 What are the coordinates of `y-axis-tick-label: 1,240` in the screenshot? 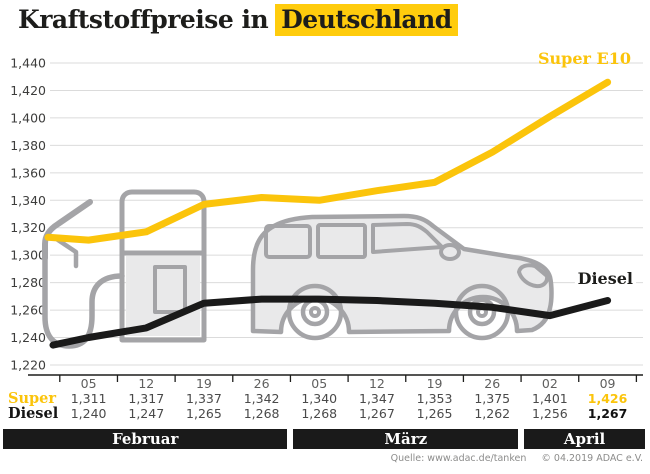 It's located at (28, 337).